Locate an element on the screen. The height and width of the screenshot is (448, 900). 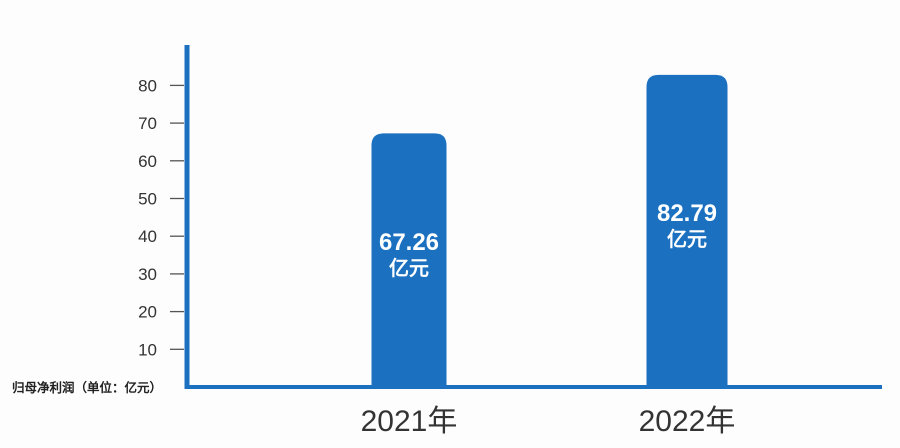
y-tick-label: 70 is located at coordinates (147, 123).